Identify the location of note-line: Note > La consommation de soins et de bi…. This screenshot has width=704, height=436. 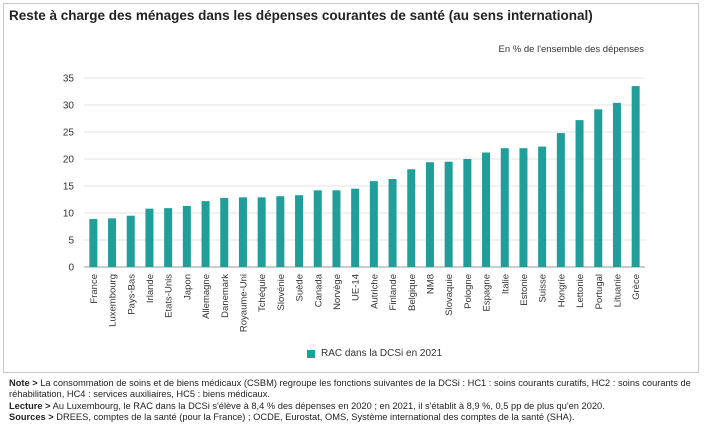
(350, 389).